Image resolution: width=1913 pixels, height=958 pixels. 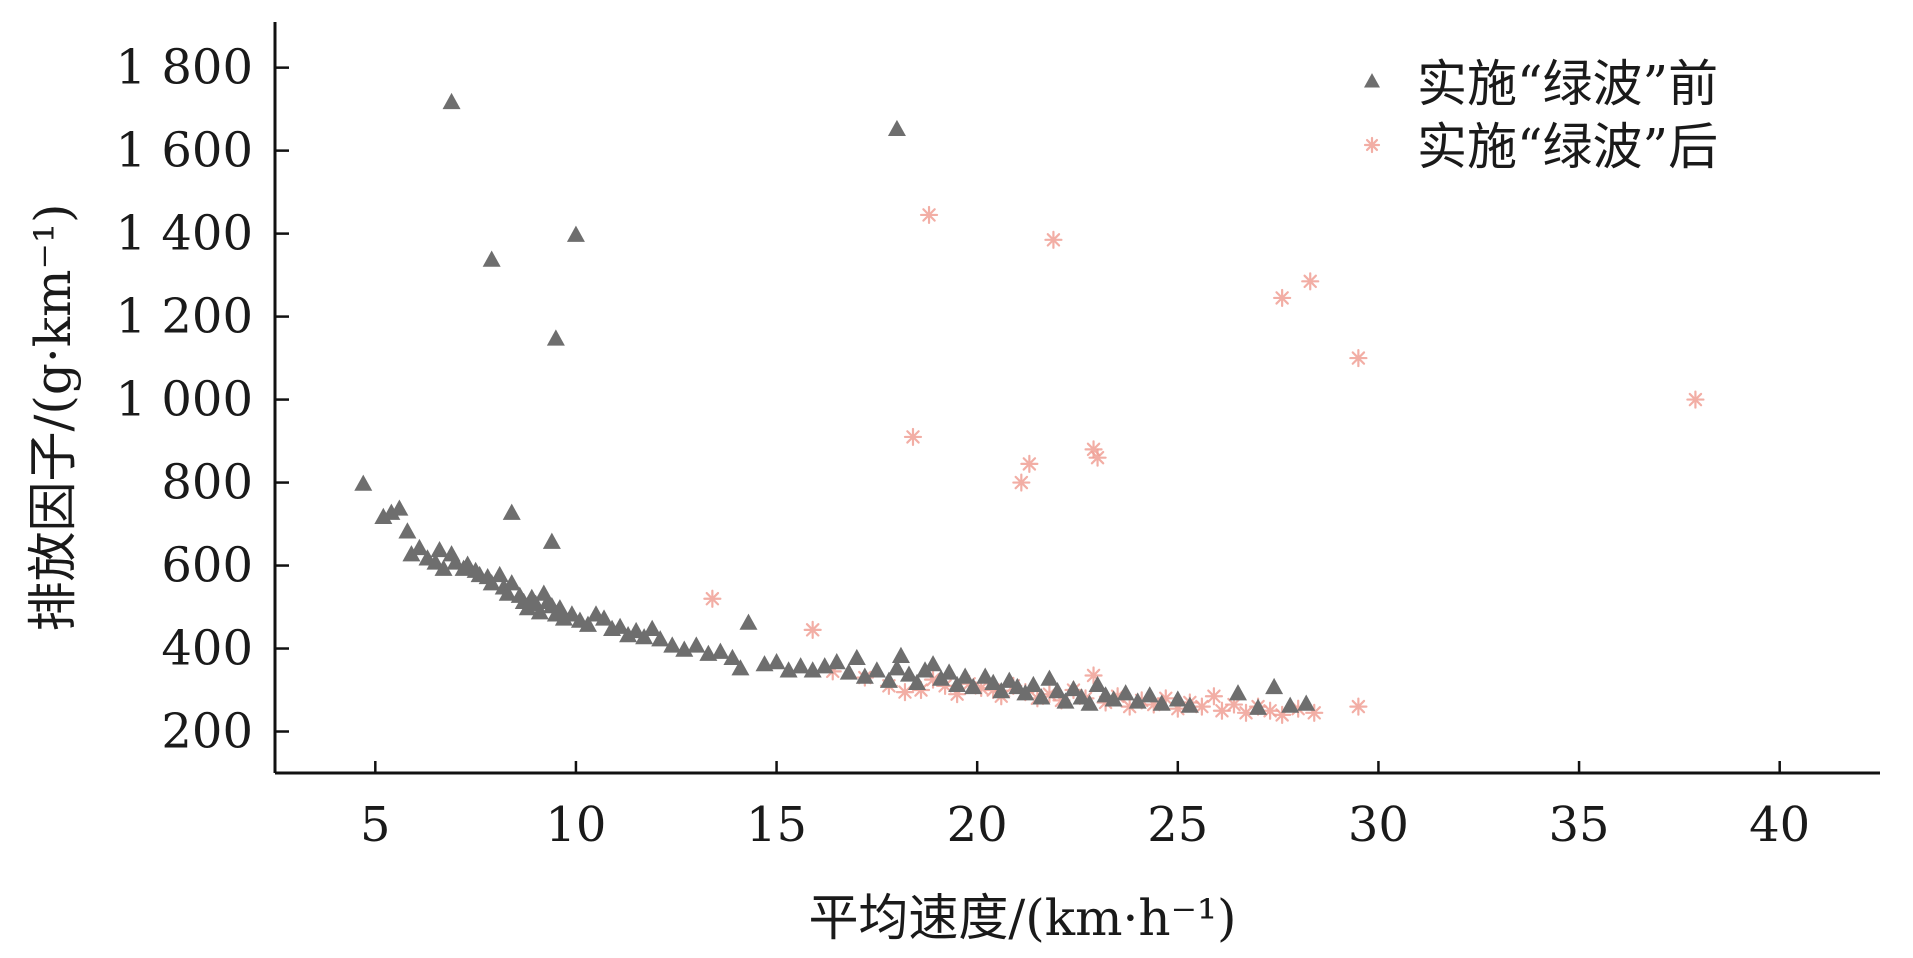 I want to click on y-axis-title: 排放因子/(g·km⁻¹), so click(x=53, y=418).